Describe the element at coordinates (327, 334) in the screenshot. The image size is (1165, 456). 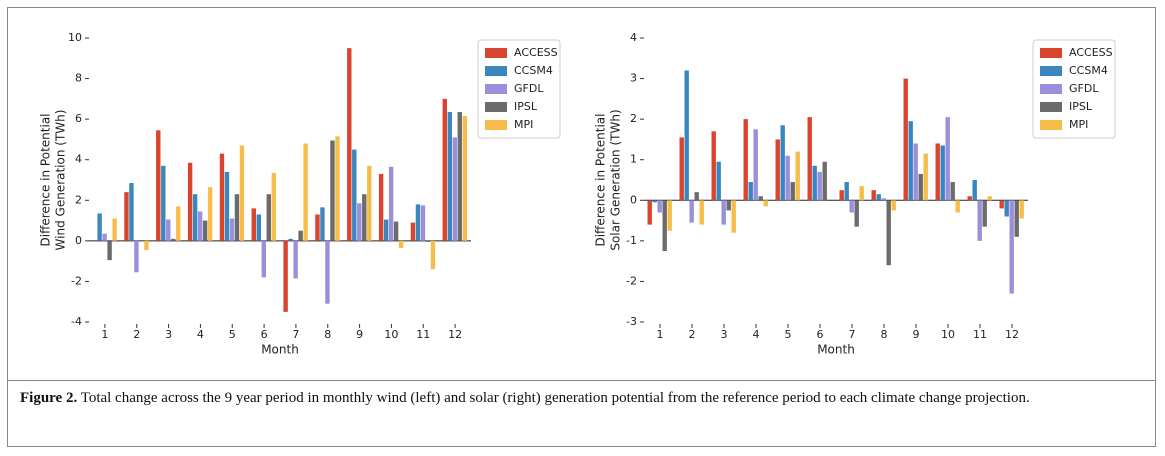
I see `x-tick-label: 8` at that location.